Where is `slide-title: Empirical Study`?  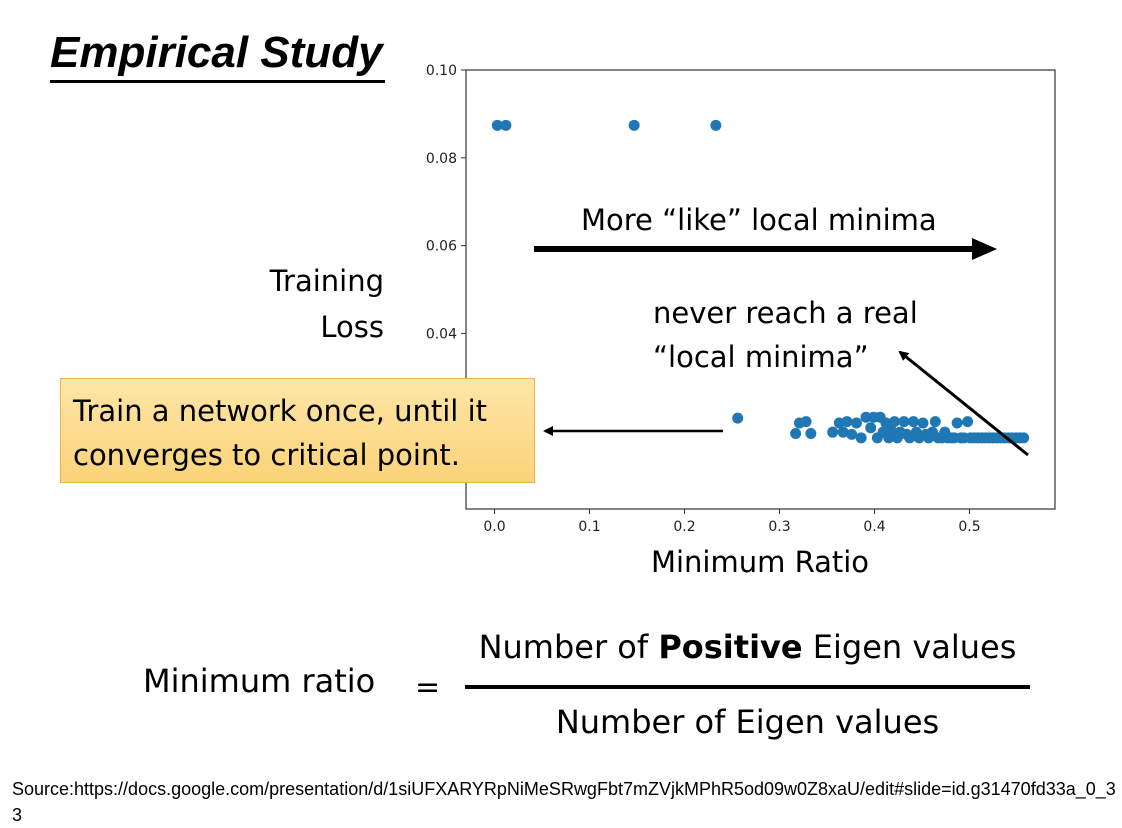 slide-title: Empirical Study is located at coordinates (217, 54).